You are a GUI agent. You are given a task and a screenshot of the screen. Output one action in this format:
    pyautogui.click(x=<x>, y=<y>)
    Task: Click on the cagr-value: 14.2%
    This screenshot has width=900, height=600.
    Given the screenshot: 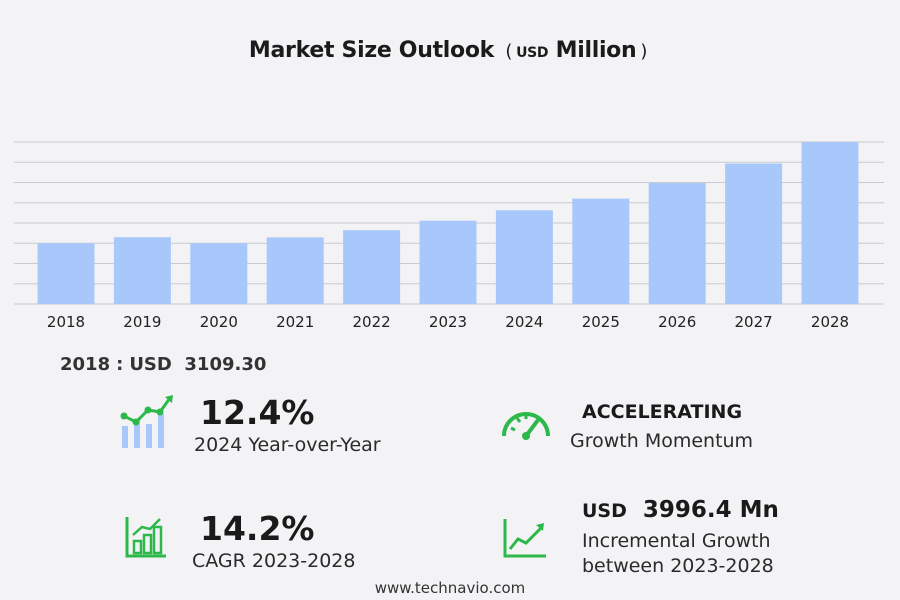 What is the action you would take?
    pyautogui.click(x=257, y=528)
    